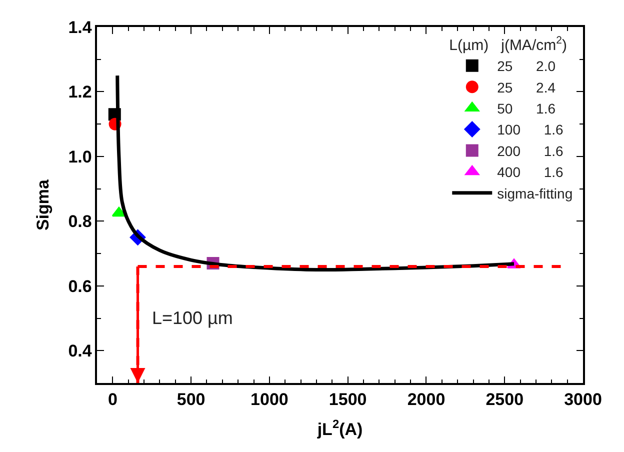 The width and height of the screenshot is (624, 452). Describe the element at coordinates (80, 286) in the screenshot. I see `y-tick-label: 0.6` at that location.